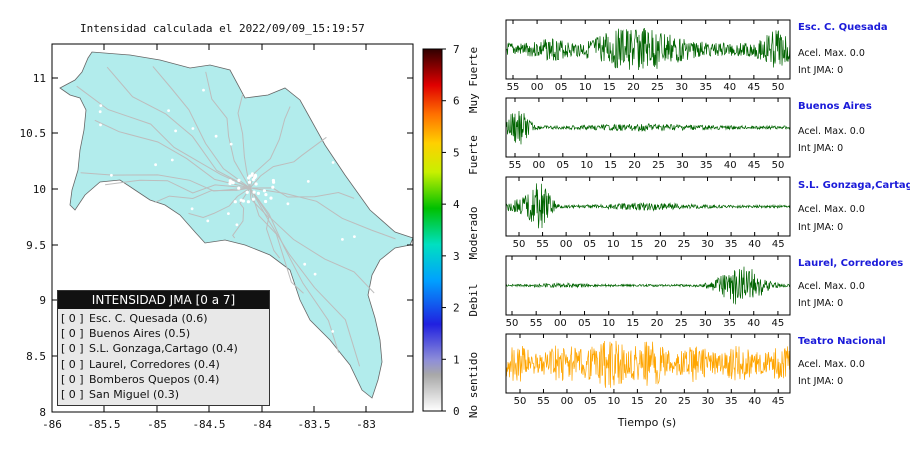 This screenshot has height=460, width=910. I want to click on seismogram-frame, so click(648, 49).